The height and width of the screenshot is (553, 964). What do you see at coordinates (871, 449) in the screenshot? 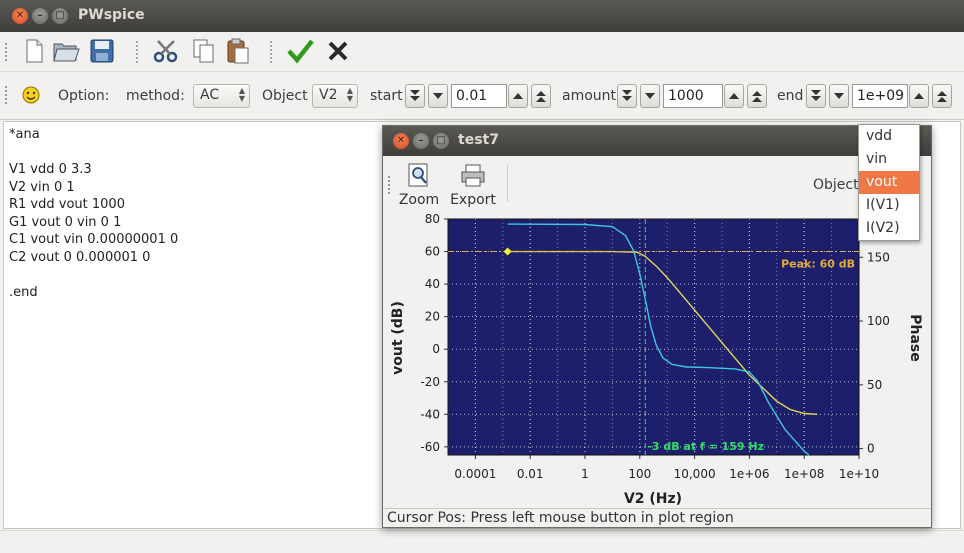
I see `y2-tick-label: 0` at bounding box center [871, 449].